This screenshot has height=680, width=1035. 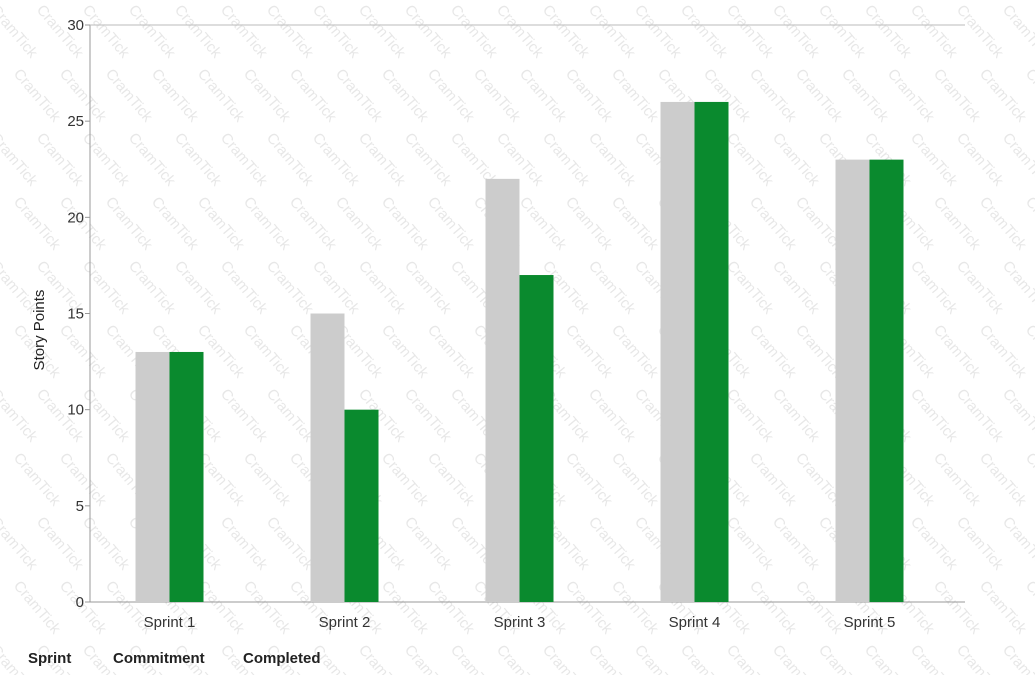 What do you see at coordinates (80, 602) in the screenshot?
I see `y-tick-label: 0` at bounding box center [80, 602].